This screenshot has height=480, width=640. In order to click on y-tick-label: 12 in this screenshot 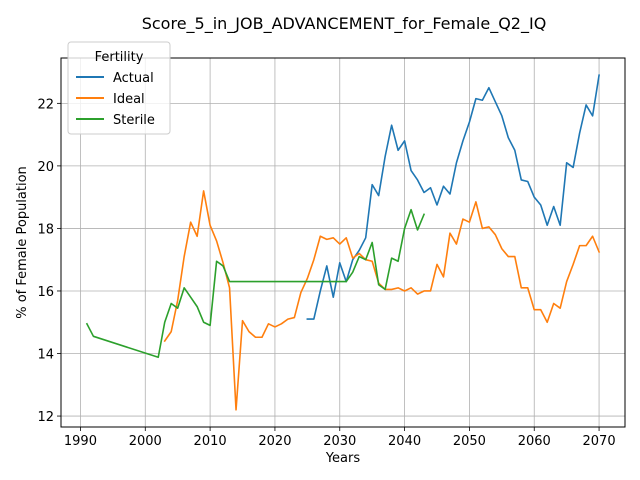, I will do `click(45, 417)`.